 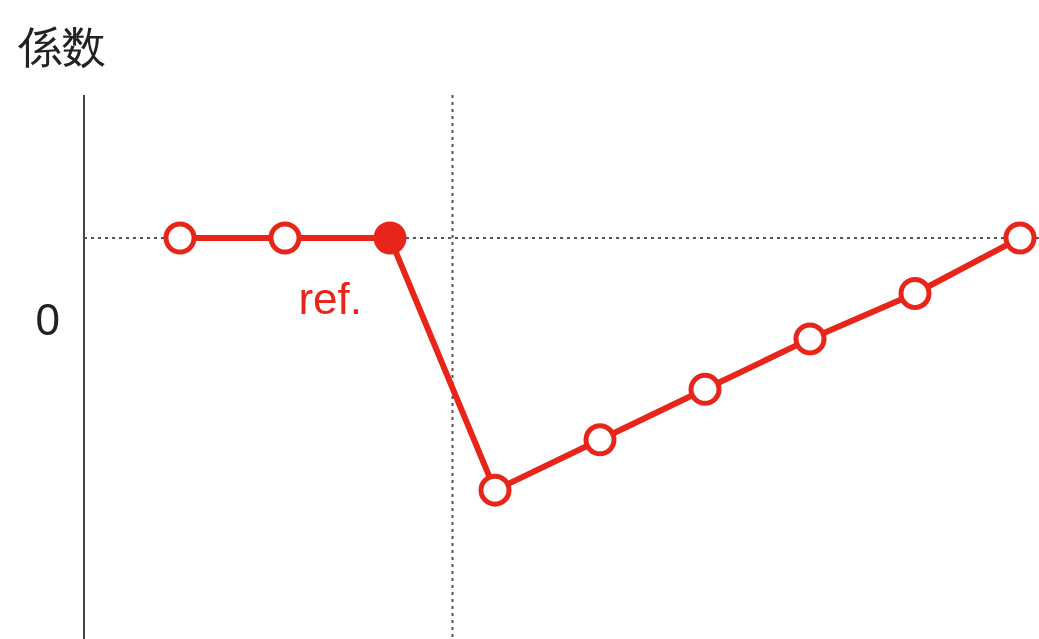 What do you see at coordinates (47, 319) in the screenshot?
I see `text: 0` at bounding box center [47, 319].